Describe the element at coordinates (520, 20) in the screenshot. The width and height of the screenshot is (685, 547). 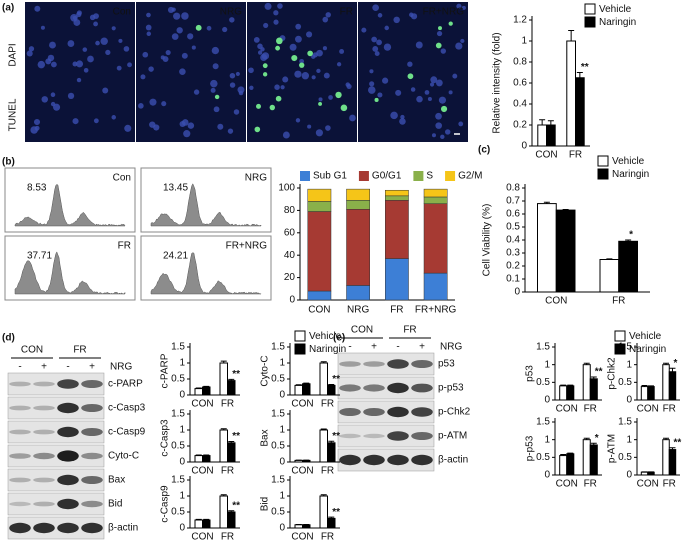
I see `y-tick-label: 1.2` at that location.